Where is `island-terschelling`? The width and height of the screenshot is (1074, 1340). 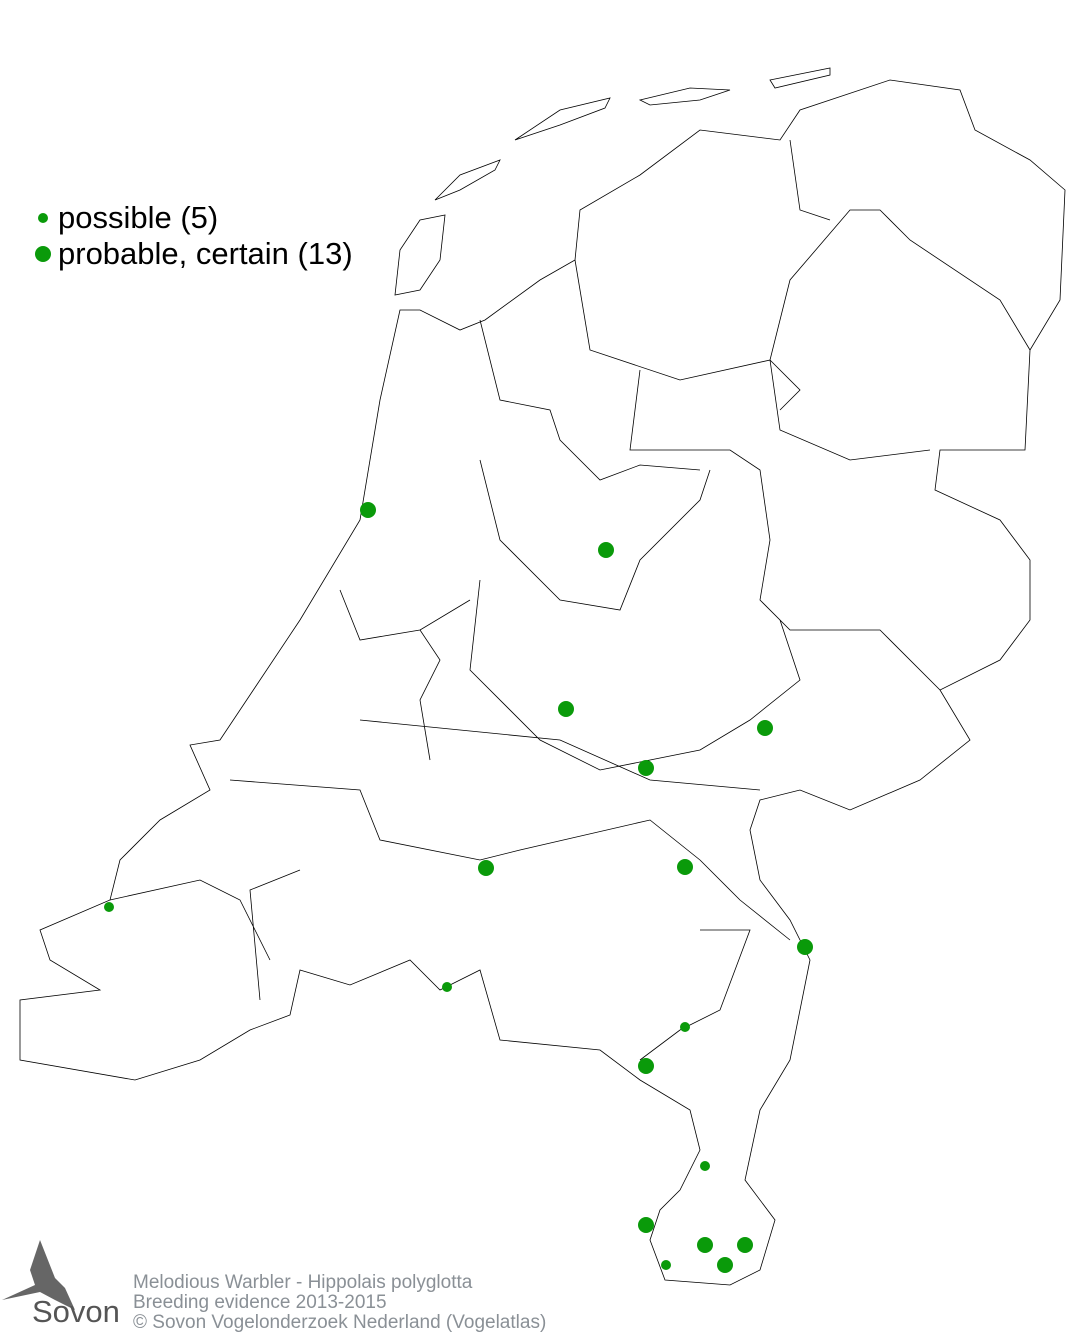
island-terschelling is located at coordinates (562, 119).